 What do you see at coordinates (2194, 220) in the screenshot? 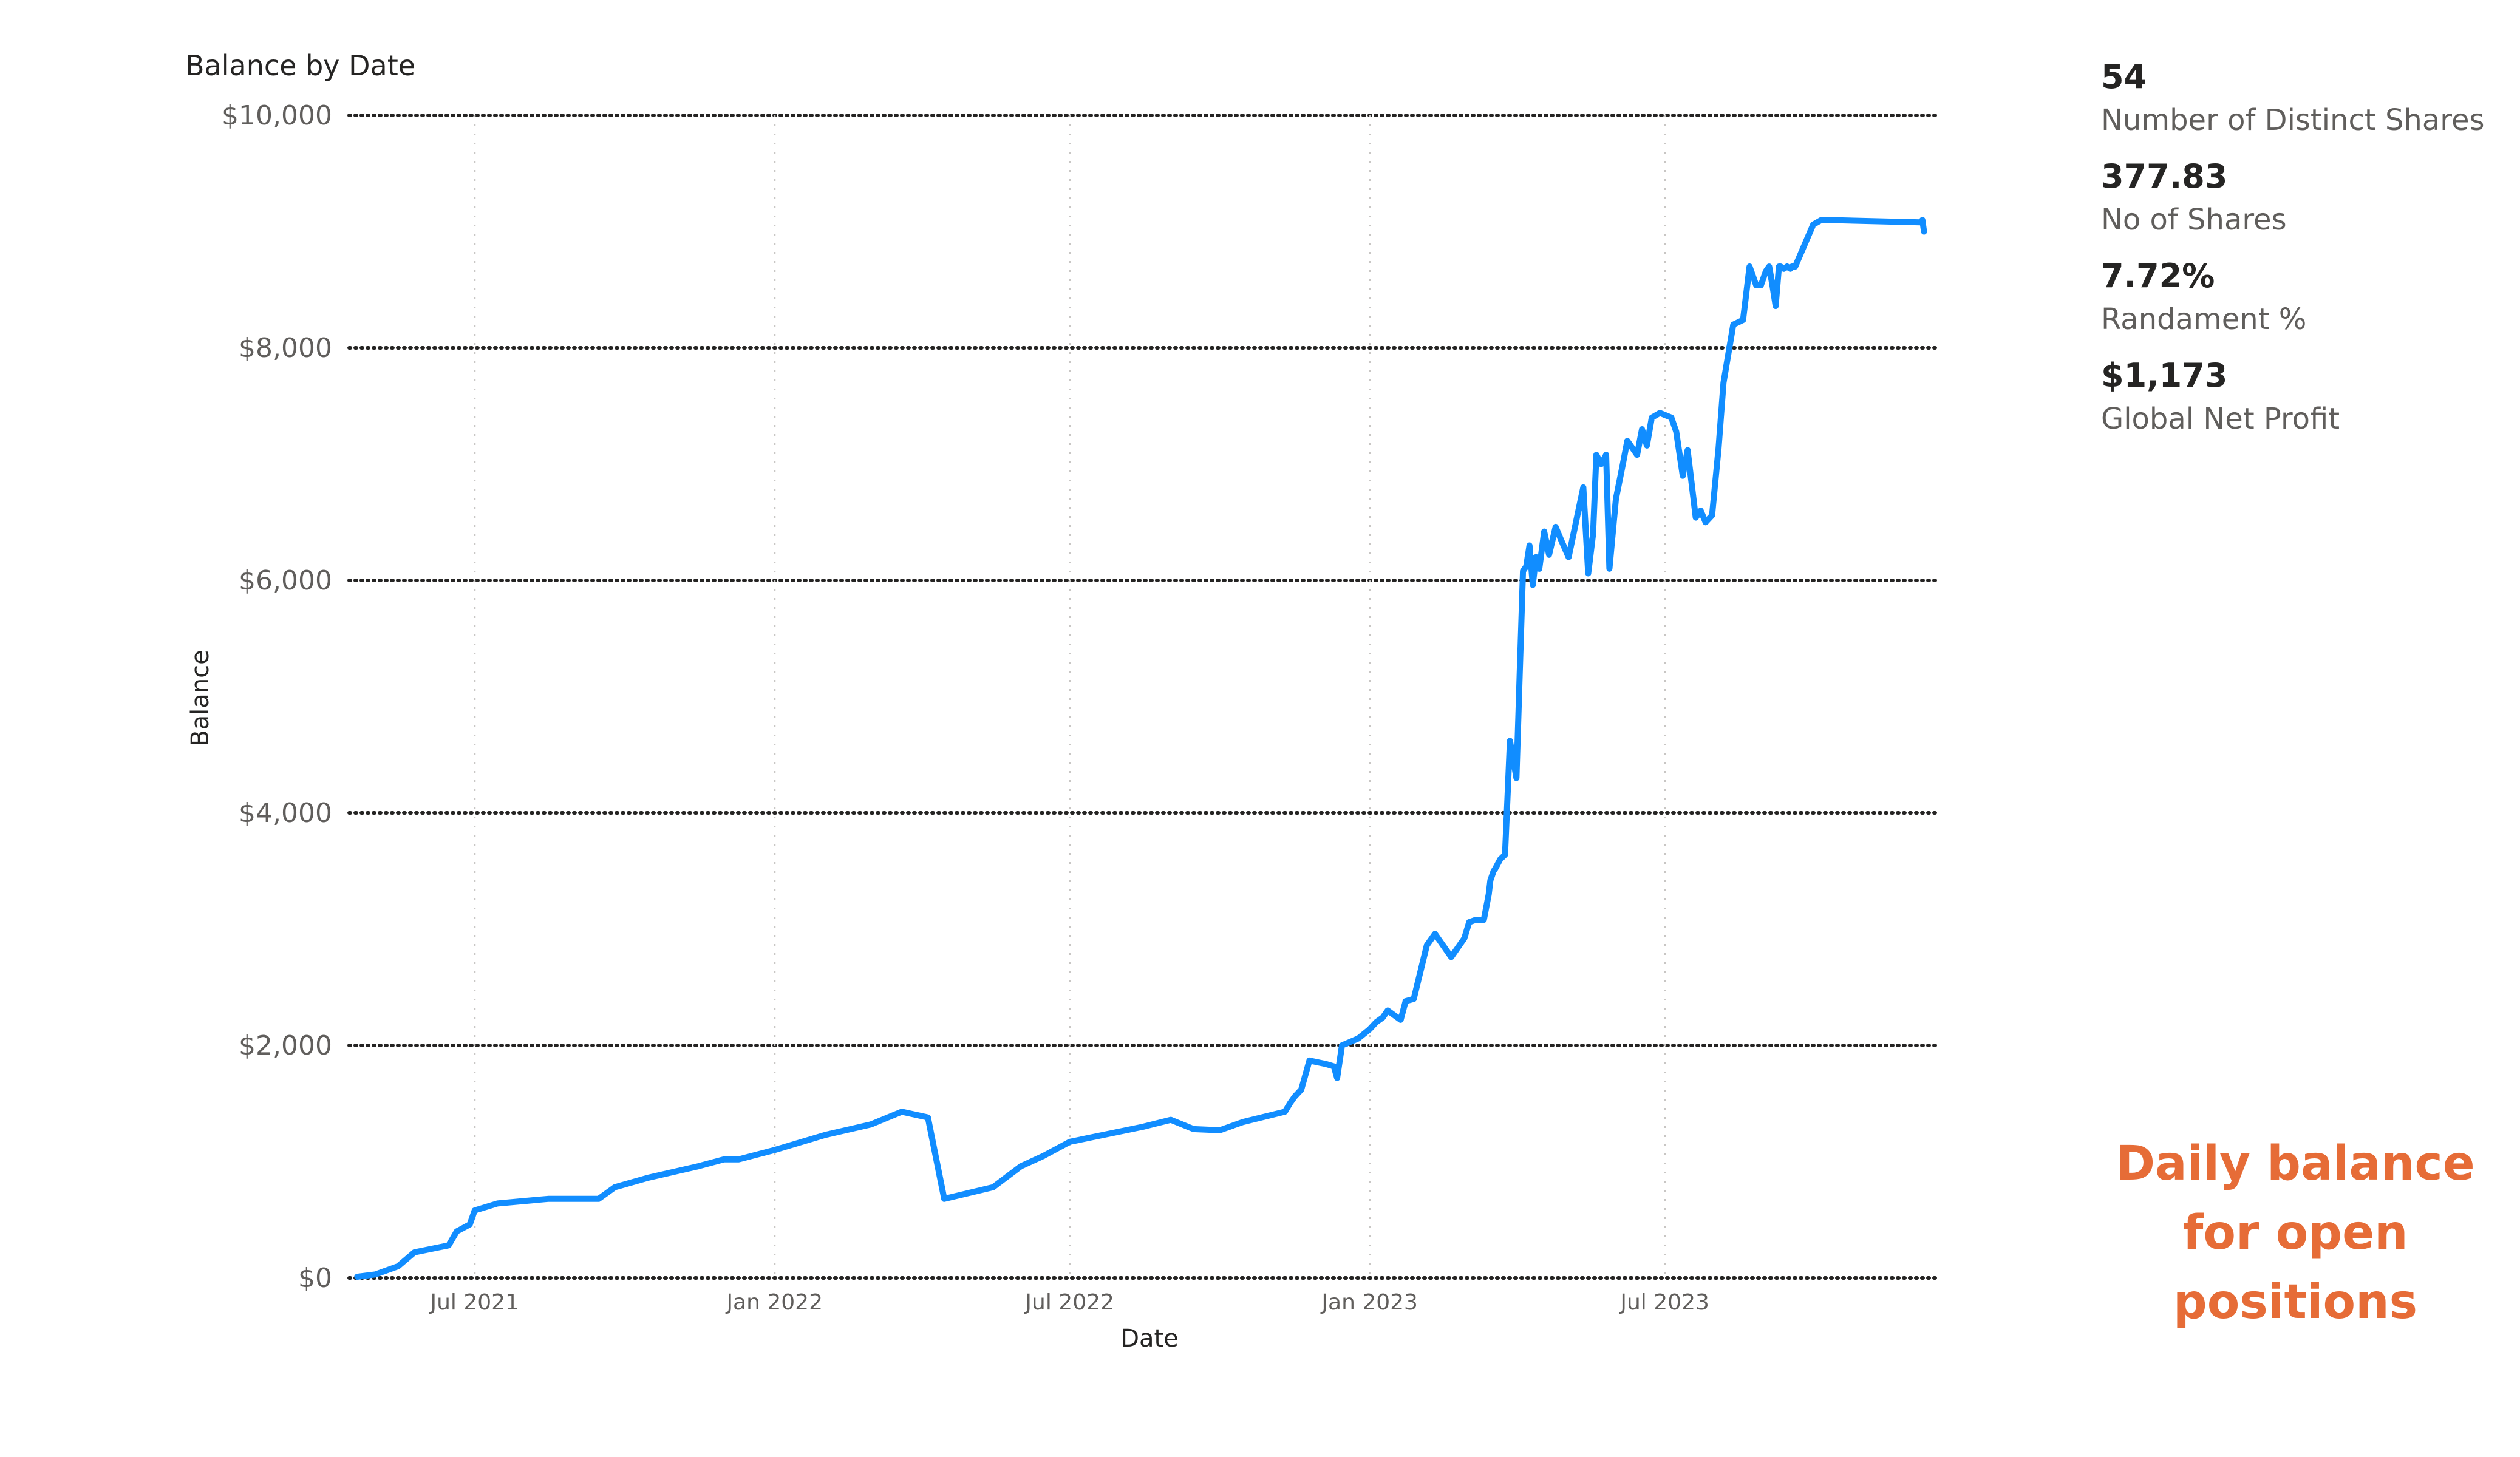
I see `kpi-label: No of Shares` at bounding box center [2194, 220].